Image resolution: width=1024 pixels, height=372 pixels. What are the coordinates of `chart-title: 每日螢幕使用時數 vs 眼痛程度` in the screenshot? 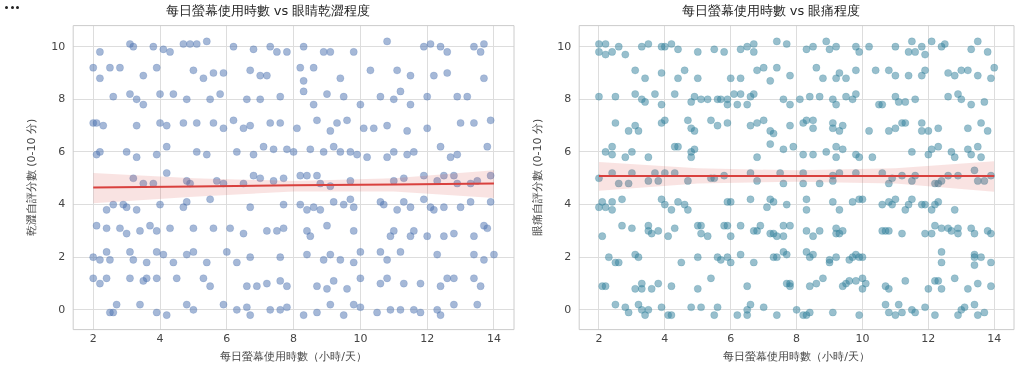 It's located at (771, 11).